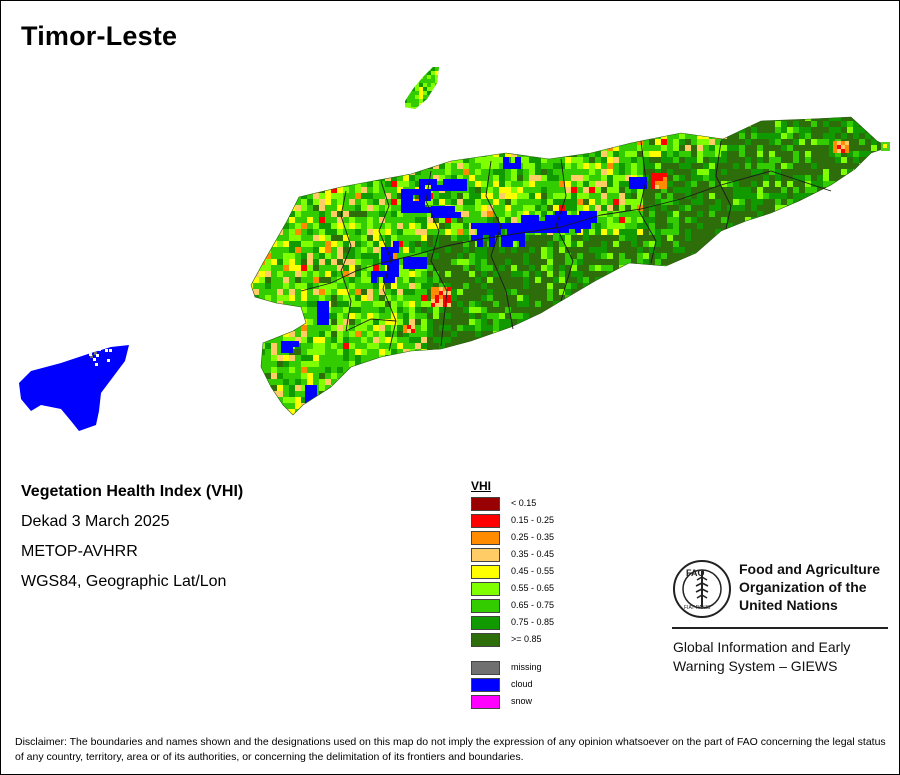 This screenshot has height=775, width=900. What do you see at coordinates (481, 486) in the screenshot?
I see `legend-title: VHI` at bounding box center [481, 486].